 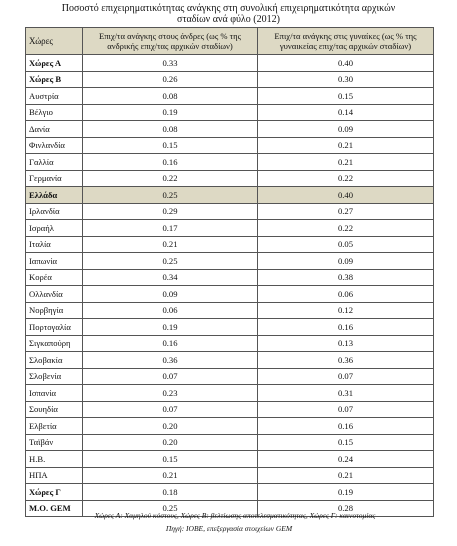 What do you see at coordinates (54, 442) in the screenshot?
I see `cell-country: Ταϊβάν` at bounding box center [54, 442].